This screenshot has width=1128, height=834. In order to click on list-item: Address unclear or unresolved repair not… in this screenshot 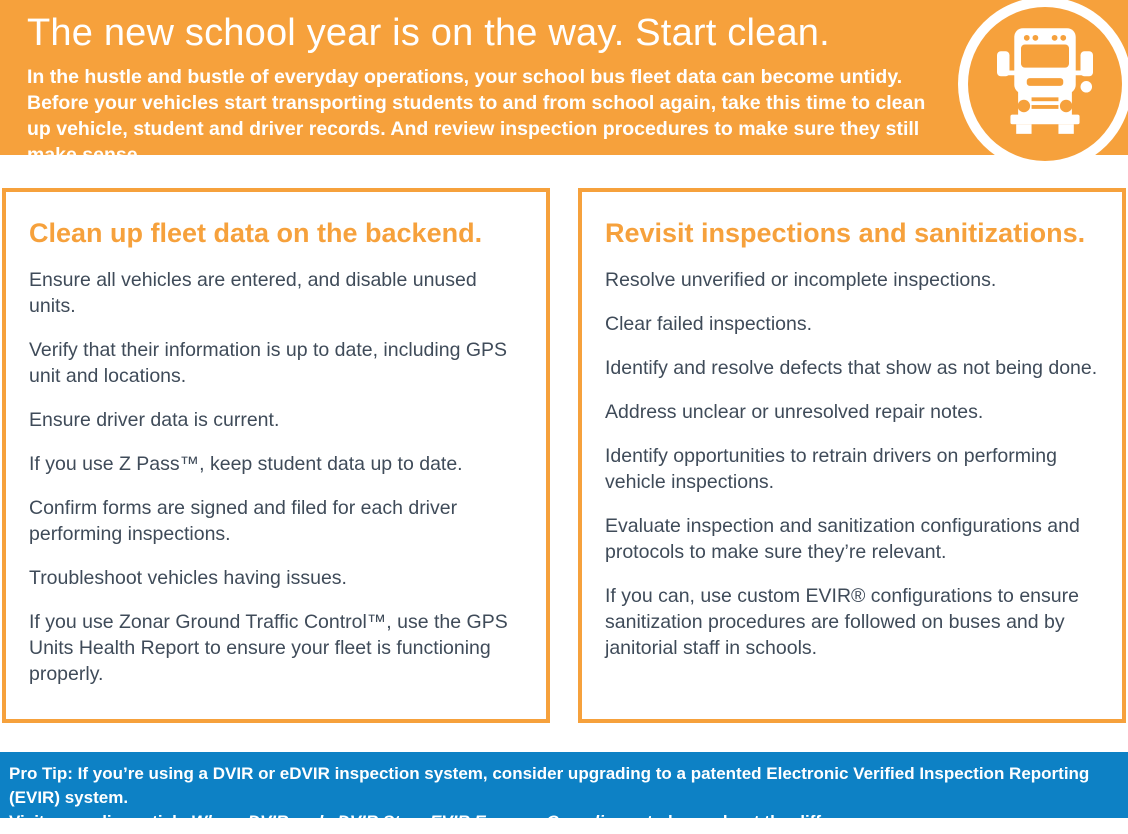, I will do `click(794, 412)`.